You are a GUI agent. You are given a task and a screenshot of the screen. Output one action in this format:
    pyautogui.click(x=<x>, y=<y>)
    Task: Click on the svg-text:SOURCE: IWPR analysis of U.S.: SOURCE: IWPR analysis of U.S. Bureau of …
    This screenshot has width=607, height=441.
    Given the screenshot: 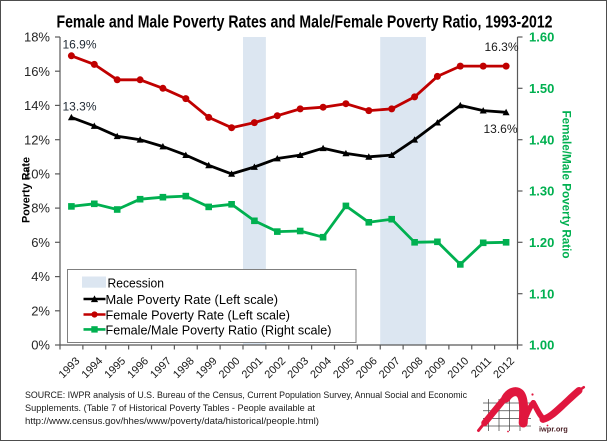 What is the action you would take?
    pyautogui.click(x=246, y=395)
    